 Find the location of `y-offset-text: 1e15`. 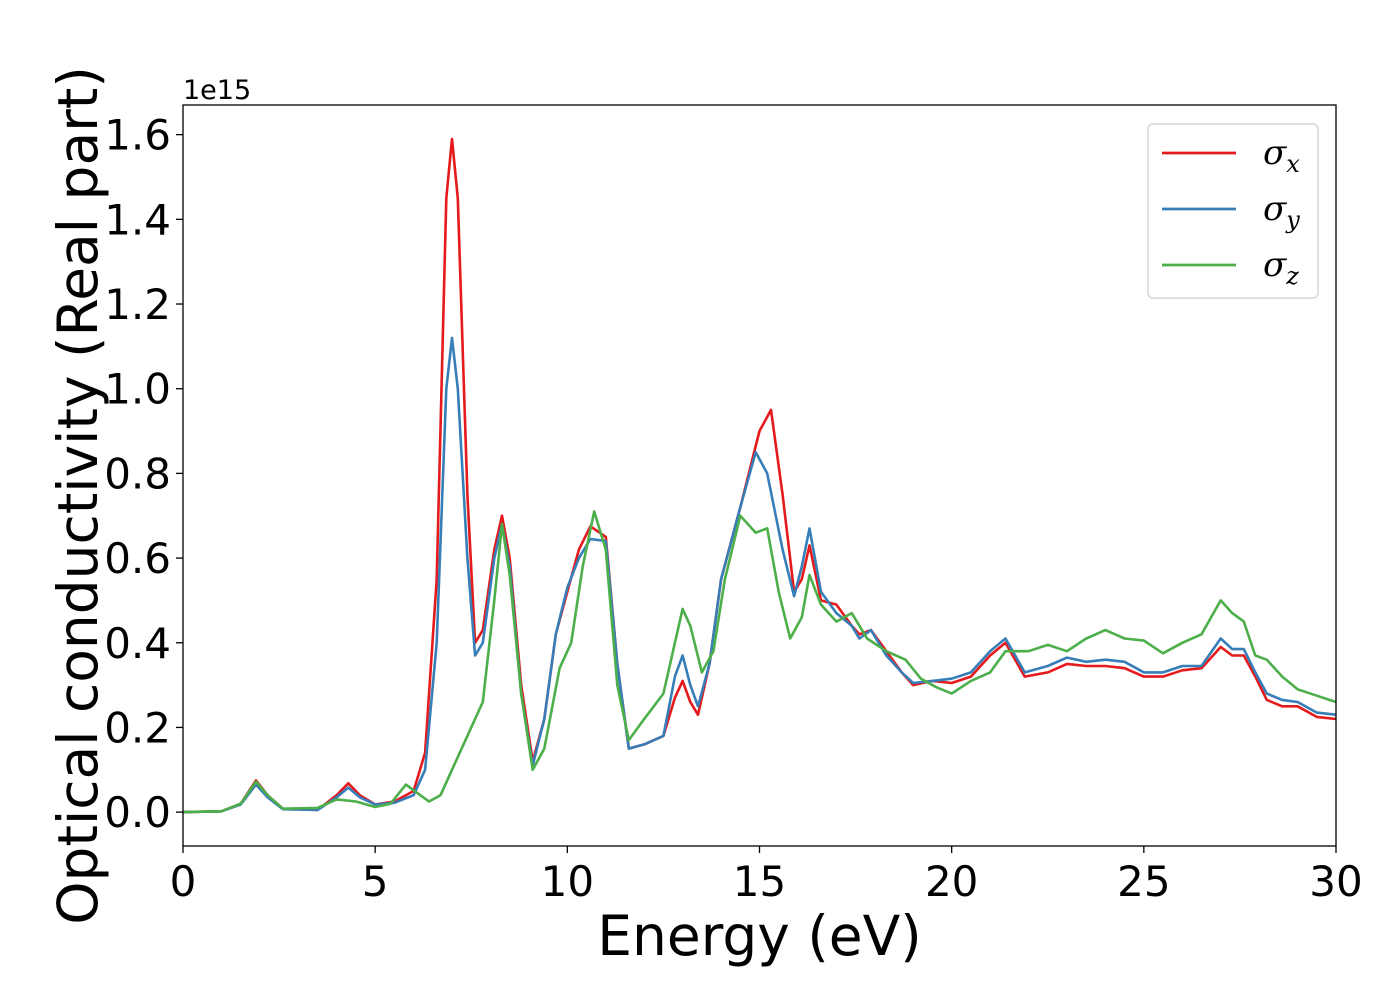

y-offset-text: 1e15 is located at coordinates (217, 90).